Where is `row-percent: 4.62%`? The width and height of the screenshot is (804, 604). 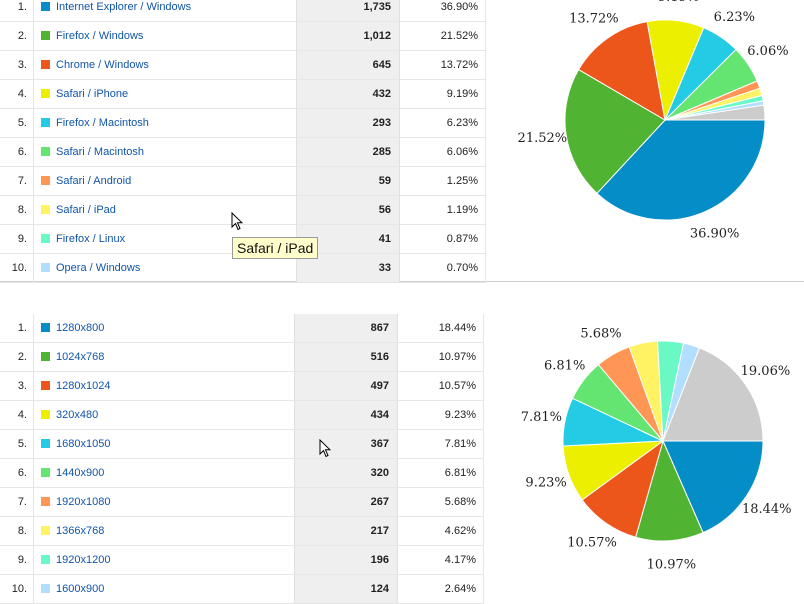 row-percent: 4.62% is located at coordinates (440, 531).